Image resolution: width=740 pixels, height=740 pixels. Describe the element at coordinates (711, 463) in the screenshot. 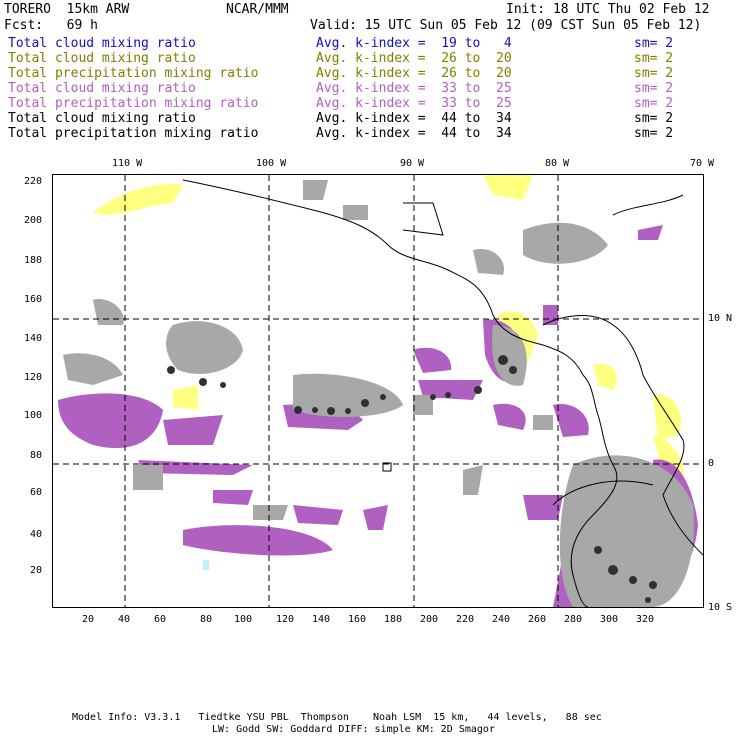

I see `lat-label-0: 0` at that location.